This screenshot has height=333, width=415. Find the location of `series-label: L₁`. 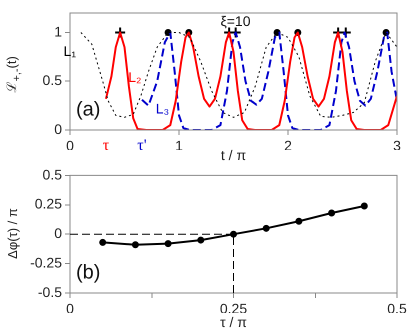

series-label: L₁ is located at coordinates (70, 51).